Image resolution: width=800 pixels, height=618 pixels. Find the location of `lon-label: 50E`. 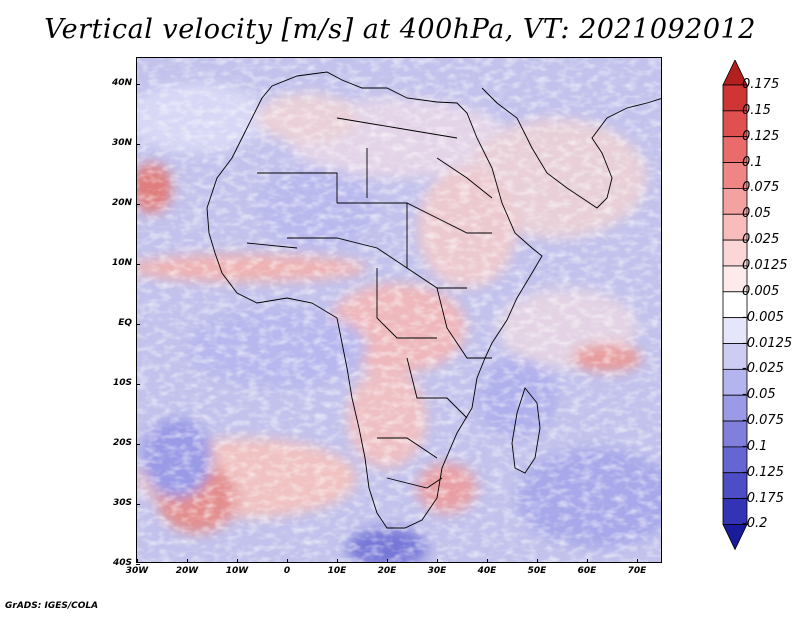

lon-label: 50E is located at coordinates (537, 571).